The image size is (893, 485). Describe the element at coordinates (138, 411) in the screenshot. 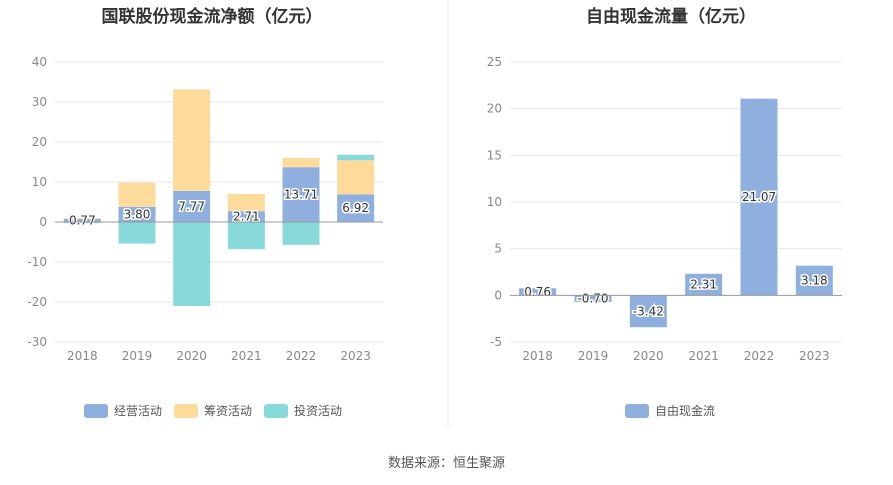

I see `legend-label: 经营活动` at that location.